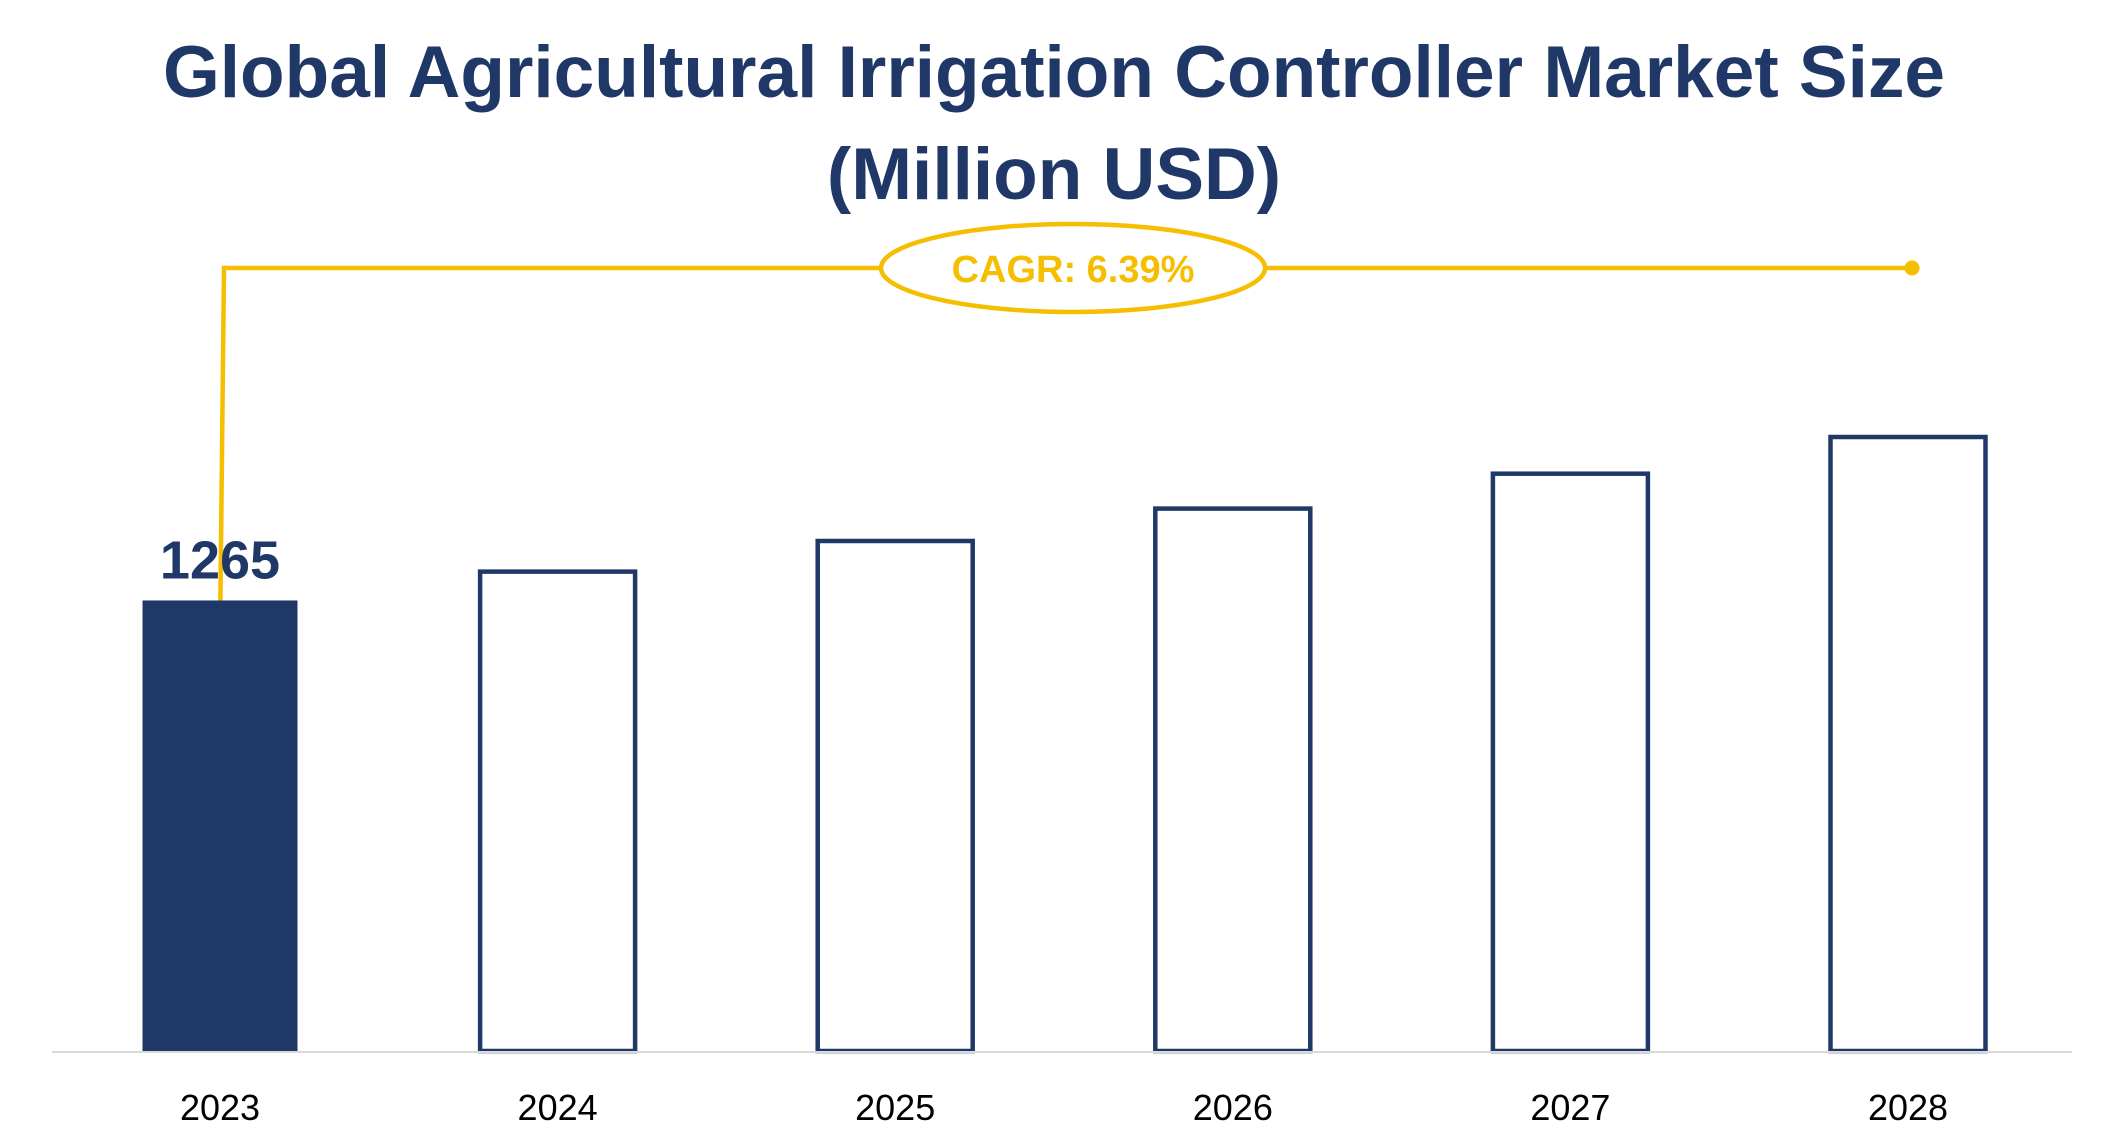 The height and width of the screenshot is (1127, 2108). Describe the element at coordinates (1908, 744) in the screenshot. I see `bar-2028` at that location.